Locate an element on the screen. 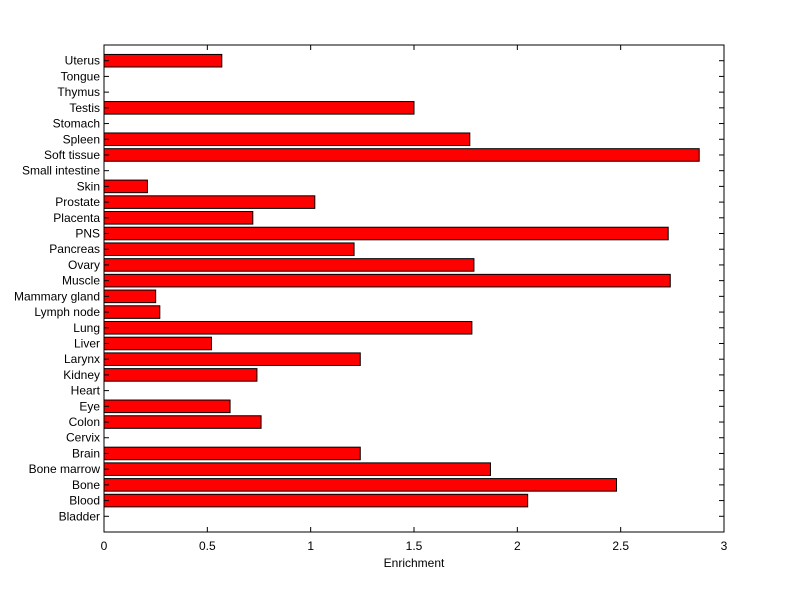  bar-testis is located at coordinates (259, 108).